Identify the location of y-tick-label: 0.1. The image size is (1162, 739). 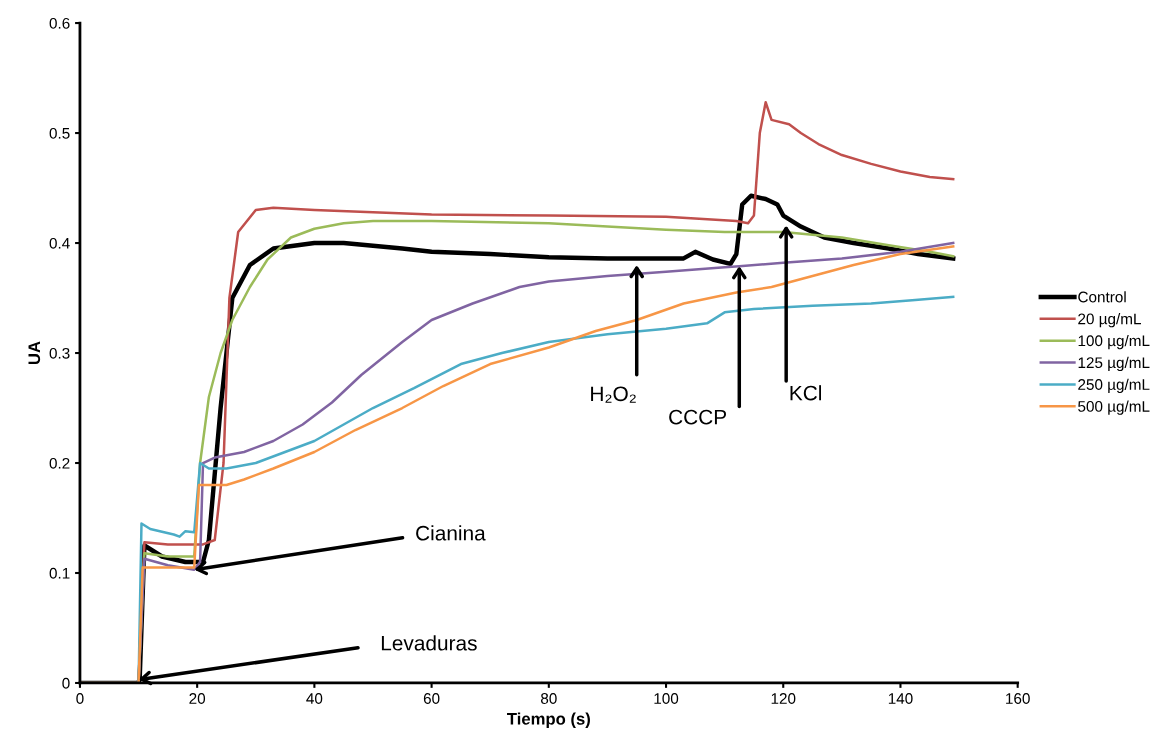
(59, 573).